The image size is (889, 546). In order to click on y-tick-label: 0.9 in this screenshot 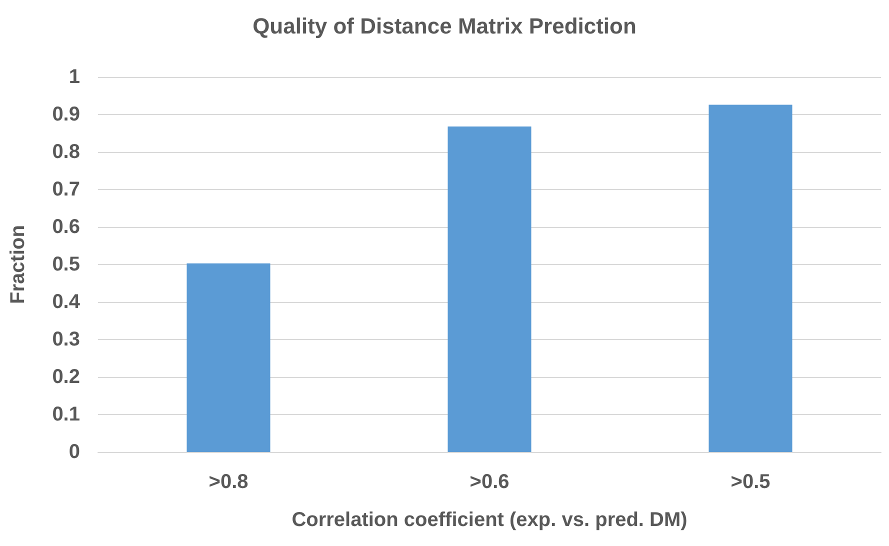, I will do `click(66, 115)`.